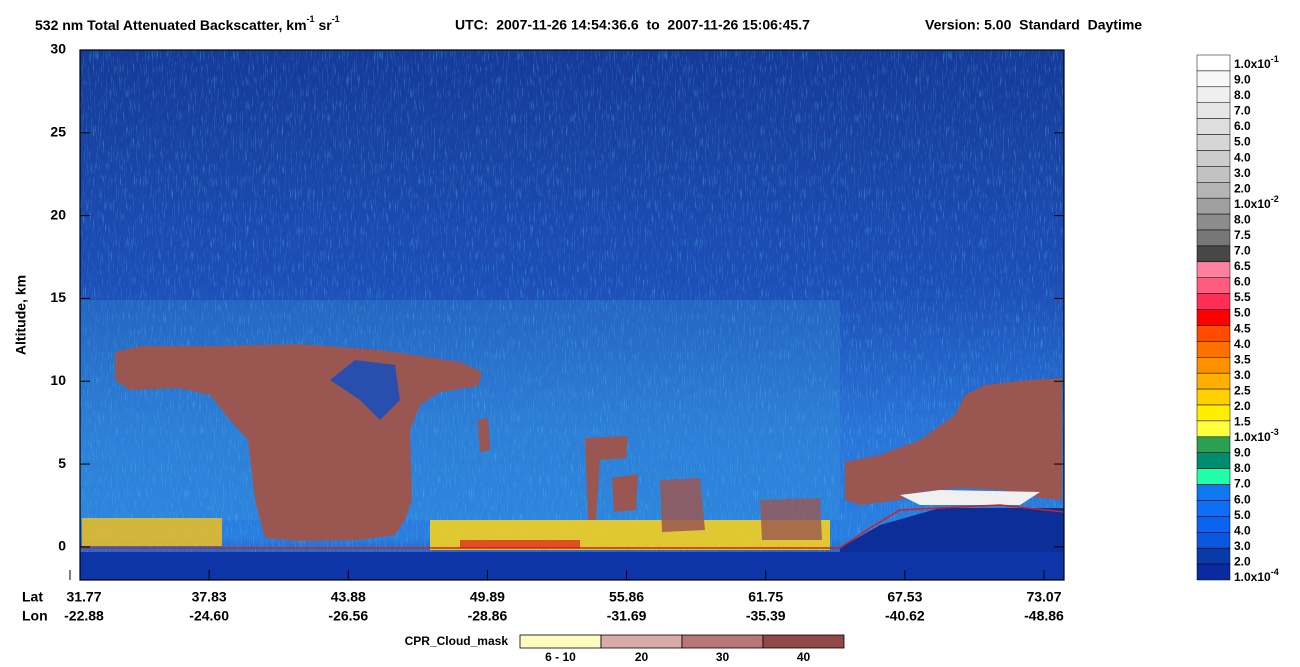 The width and height of the screenshot is (1300, 667). I want to click on colorbar-label-text: 1.5, so click(1242, 422).